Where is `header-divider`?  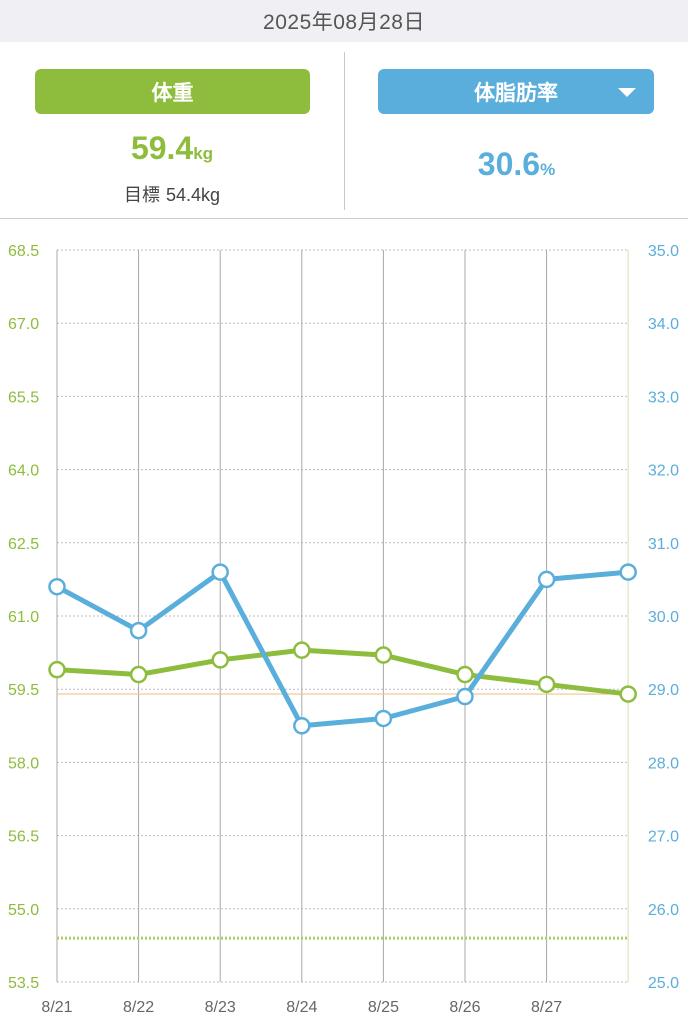
header-divider is located at coordinates (344, 218).